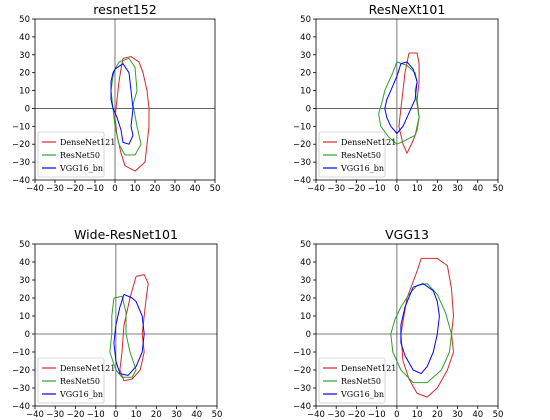  I want to click on chart-title: Wide-ResNet101, so click(126, 234).